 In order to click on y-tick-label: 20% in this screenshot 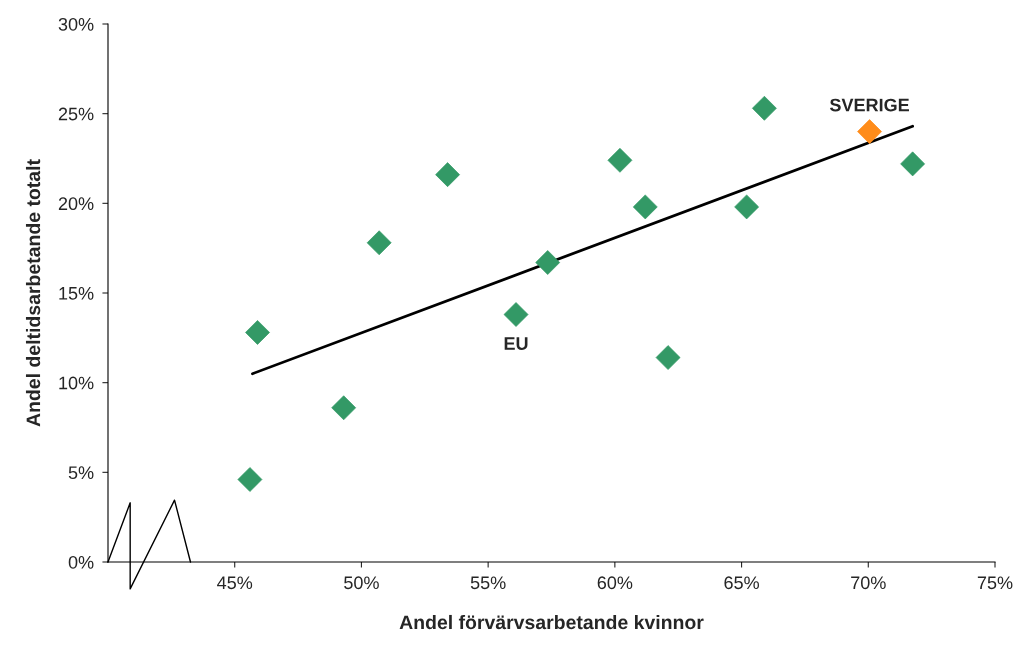, I will do `click(76, 204)`.